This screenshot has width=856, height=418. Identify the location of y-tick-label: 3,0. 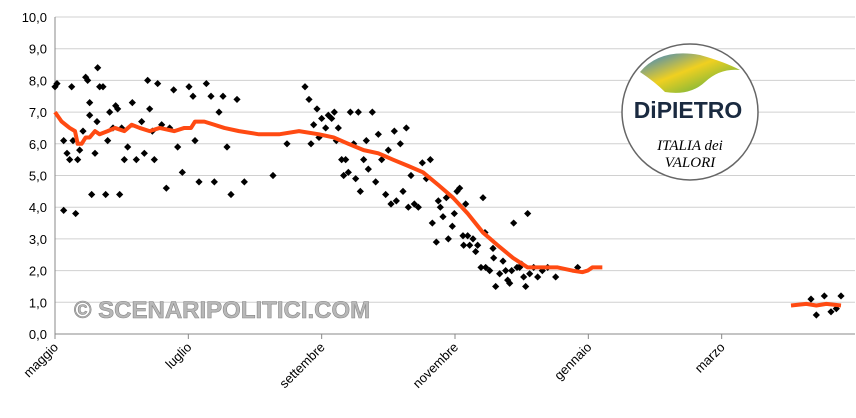
(38, 239).